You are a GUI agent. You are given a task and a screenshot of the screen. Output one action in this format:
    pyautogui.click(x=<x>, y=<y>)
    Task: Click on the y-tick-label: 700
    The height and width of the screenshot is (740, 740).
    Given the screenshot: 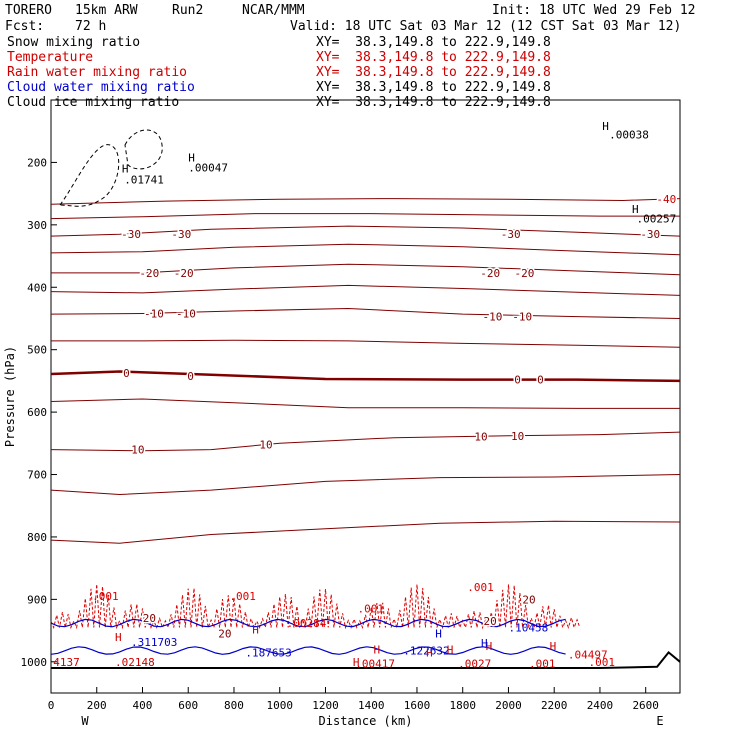 What is the action you would take?
    pyautogui.click(x=37, y=475)
    